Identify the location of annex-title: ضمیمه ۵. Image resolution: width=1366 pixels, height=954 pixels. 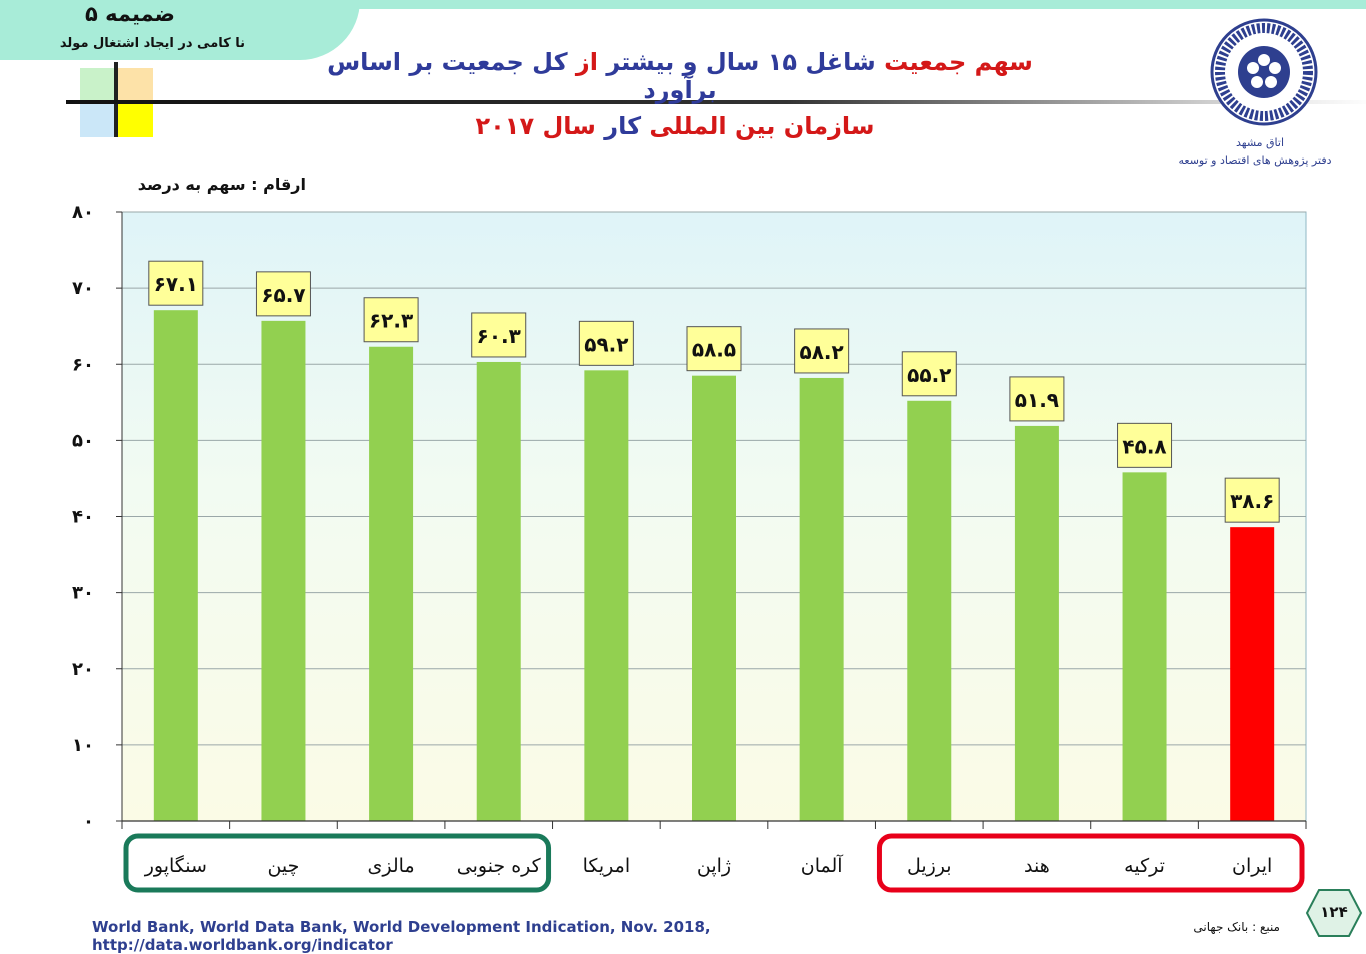
(130, 14).